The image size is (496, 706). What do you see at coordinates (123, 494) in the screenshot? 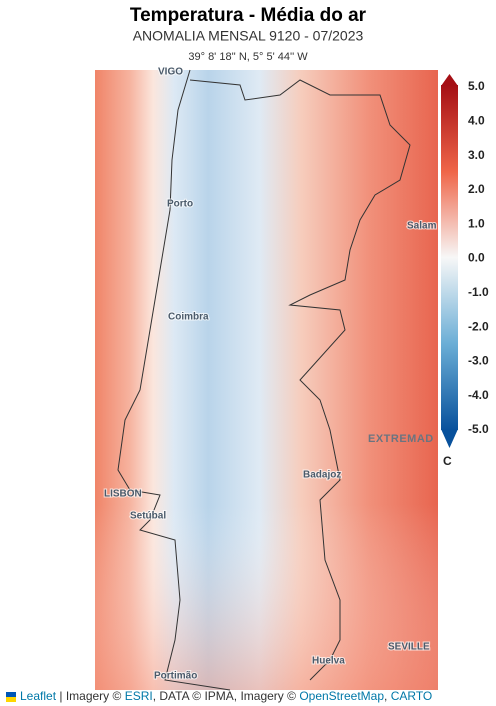
I see `city-label: LISBON` at bounding box center [123, 494].